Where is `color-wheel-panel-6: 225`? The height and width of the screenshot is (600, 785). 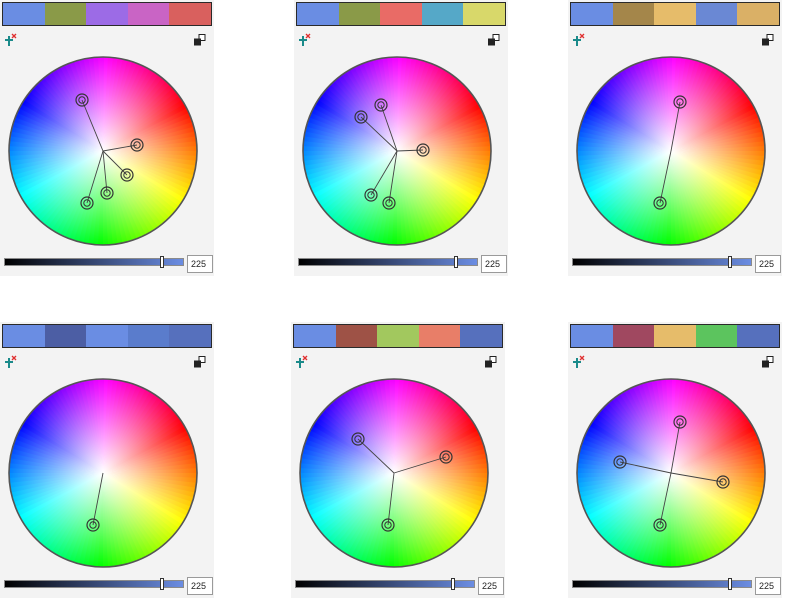
color-wheel-panel-6: 225 is located at coordinates (675, 460).